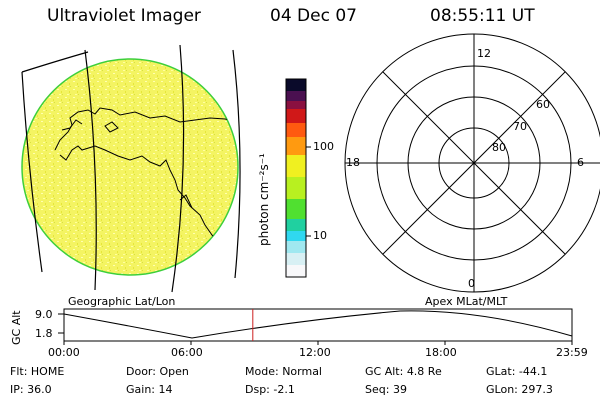 The width and height of the screenshot is (600, 400). I want to click on colorbar, so click(298, 178).